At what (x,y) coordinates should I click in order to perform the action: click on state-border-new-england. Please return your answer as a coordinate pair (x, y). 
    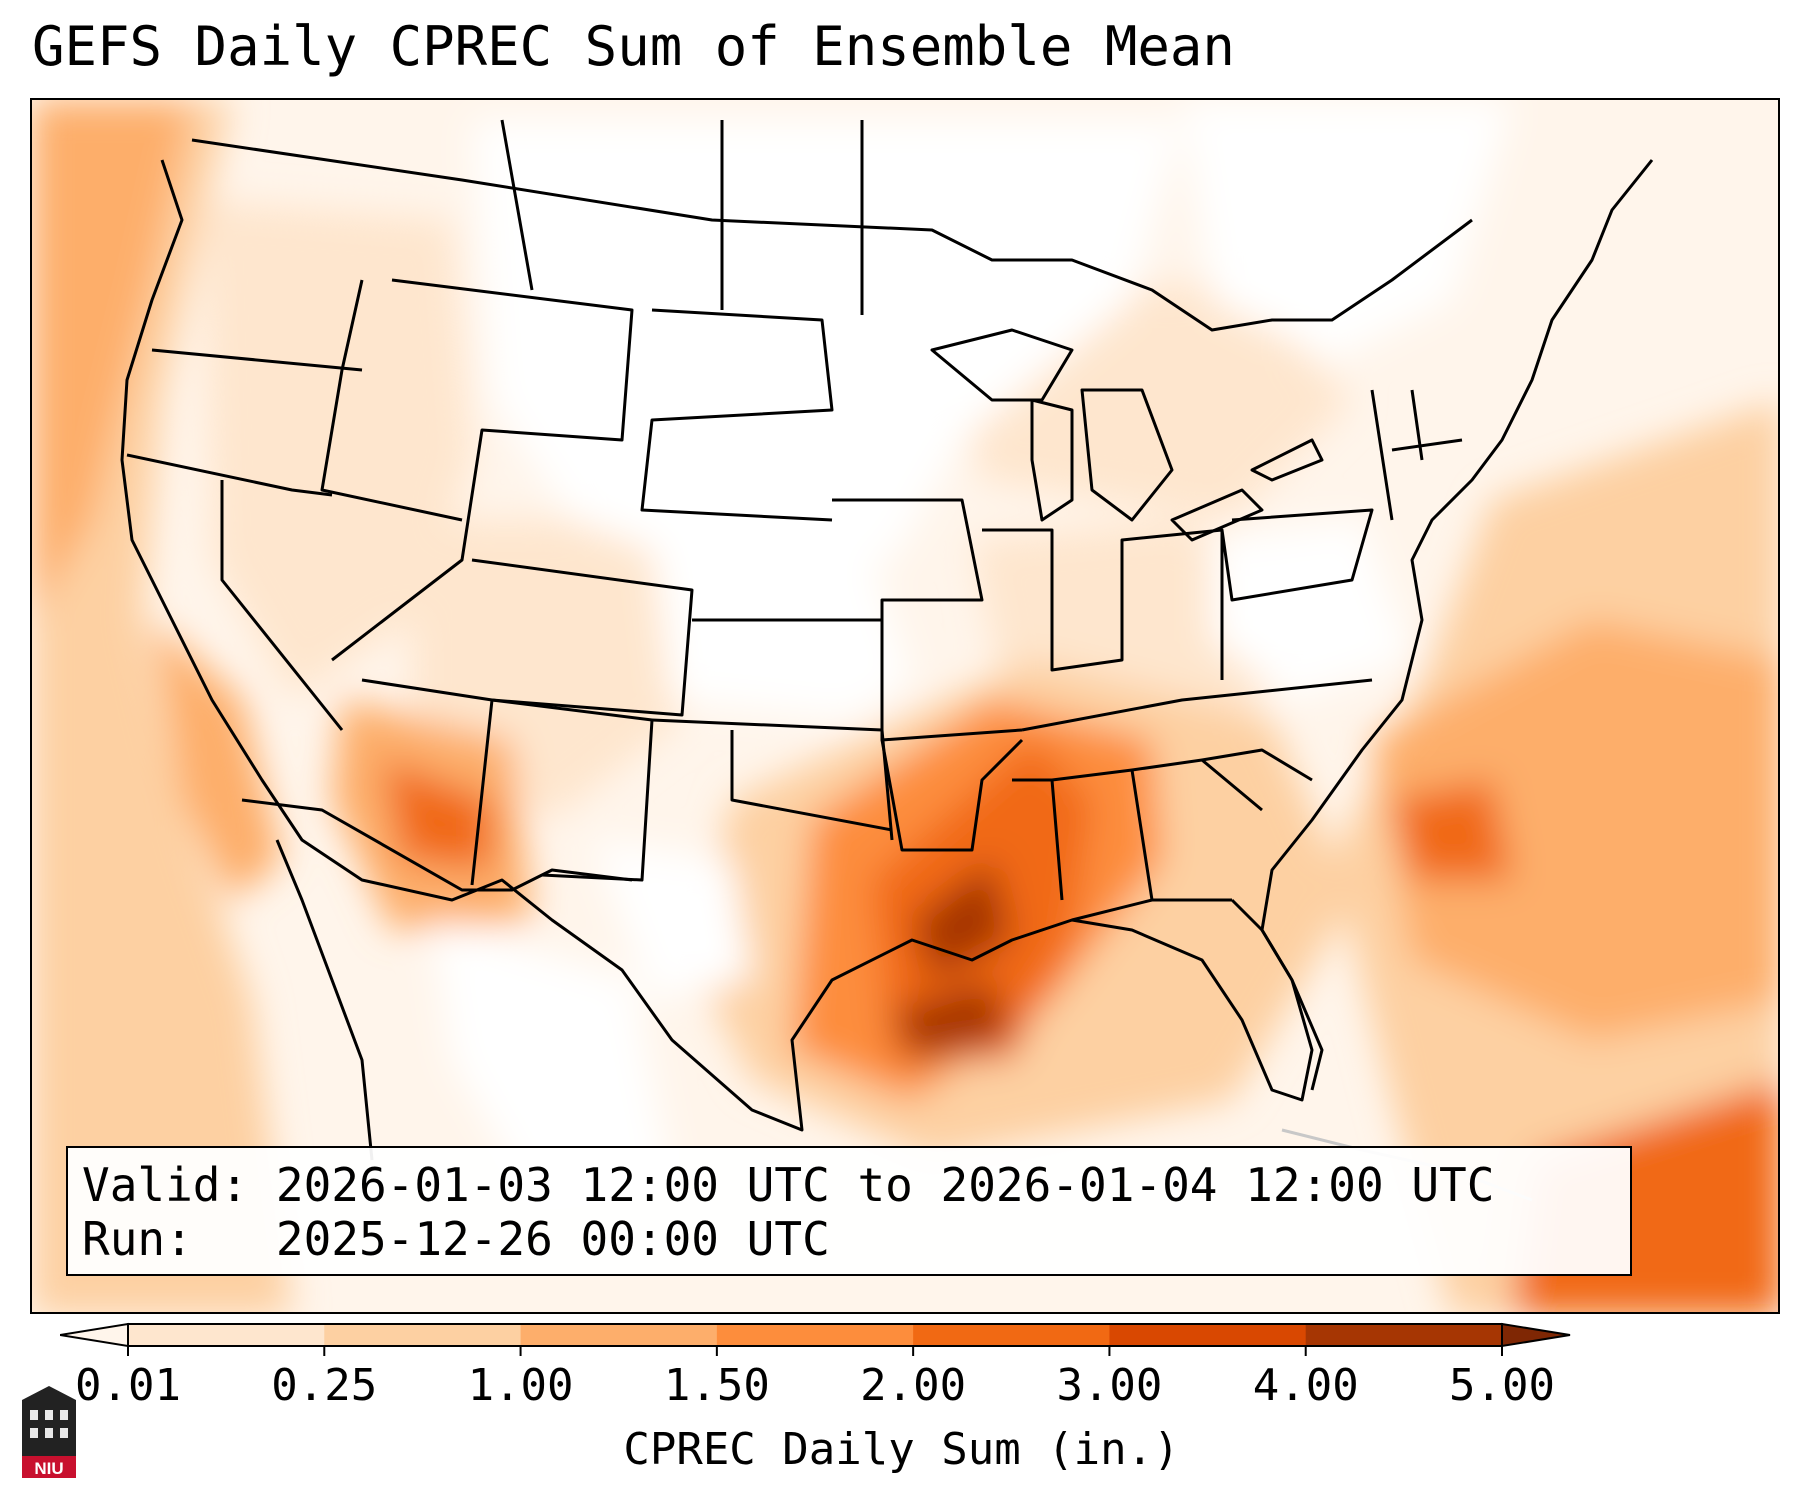
    Looking at the image, I should click on (1416, 455).